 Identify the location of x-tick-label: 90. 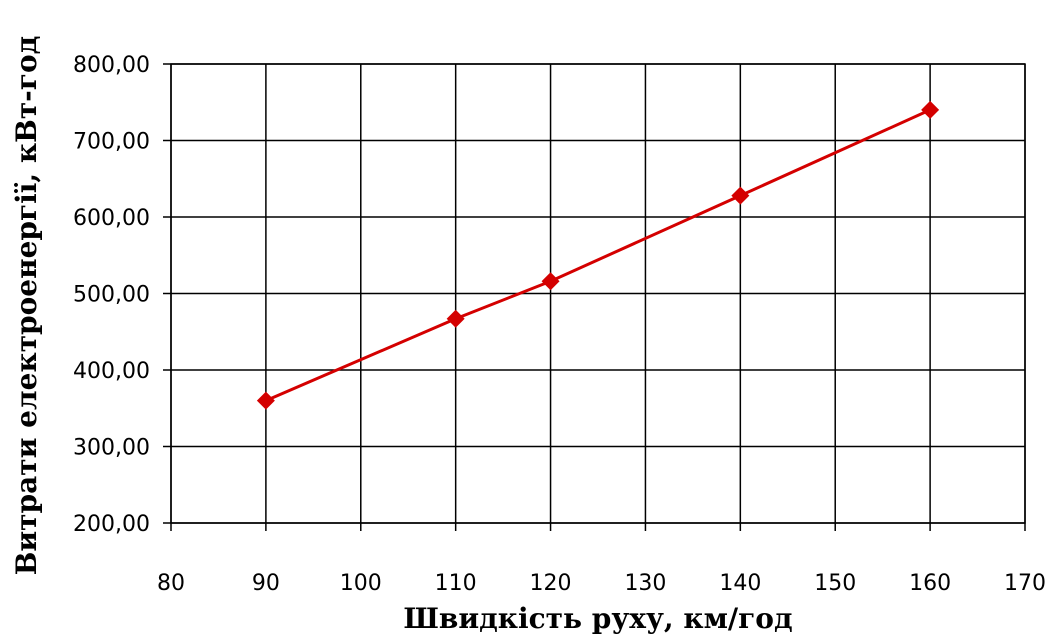
(266, 583).